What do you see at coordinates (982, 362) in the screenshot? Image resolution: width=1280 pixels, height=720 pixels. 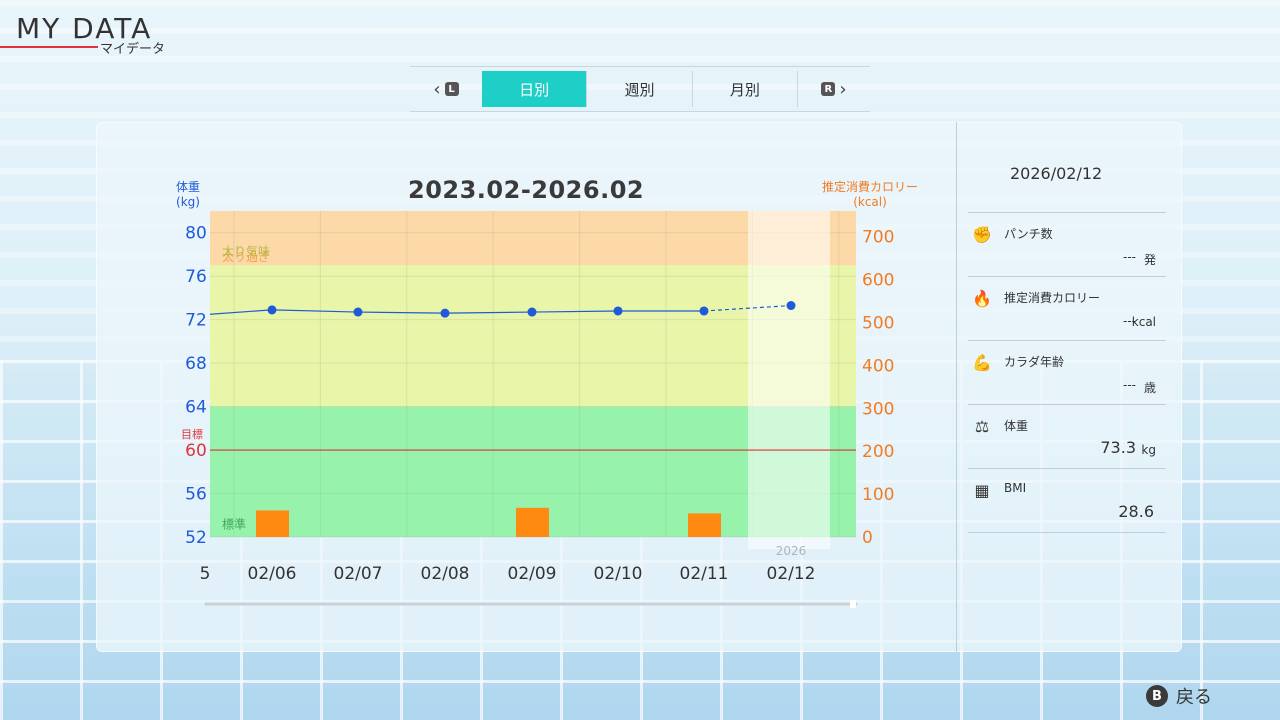 I see `body-icon: 💪` at bounding box center [982, 362].